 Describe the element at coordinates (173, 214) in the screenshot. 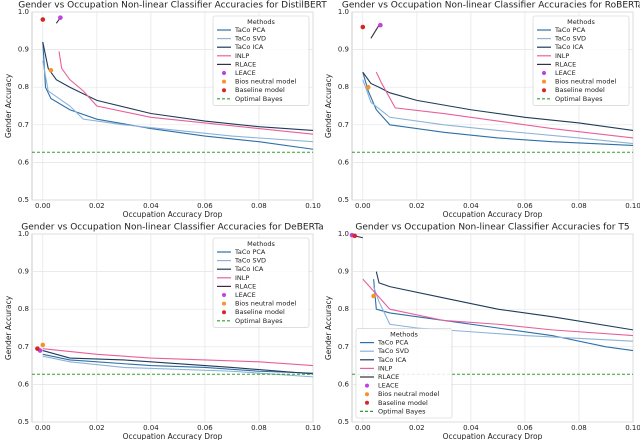

I see `x-axis-label: Occupation Accuracy Drop` at that location.